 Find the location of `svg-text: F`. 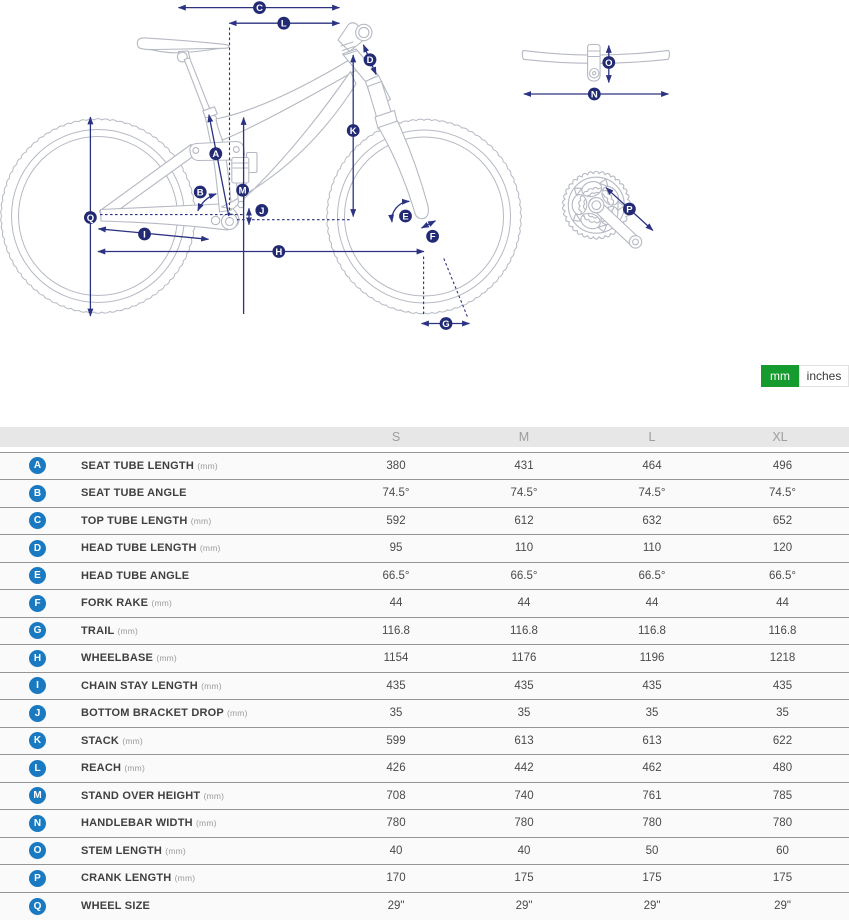

svg-text: F is located at coordinates (433, 237).